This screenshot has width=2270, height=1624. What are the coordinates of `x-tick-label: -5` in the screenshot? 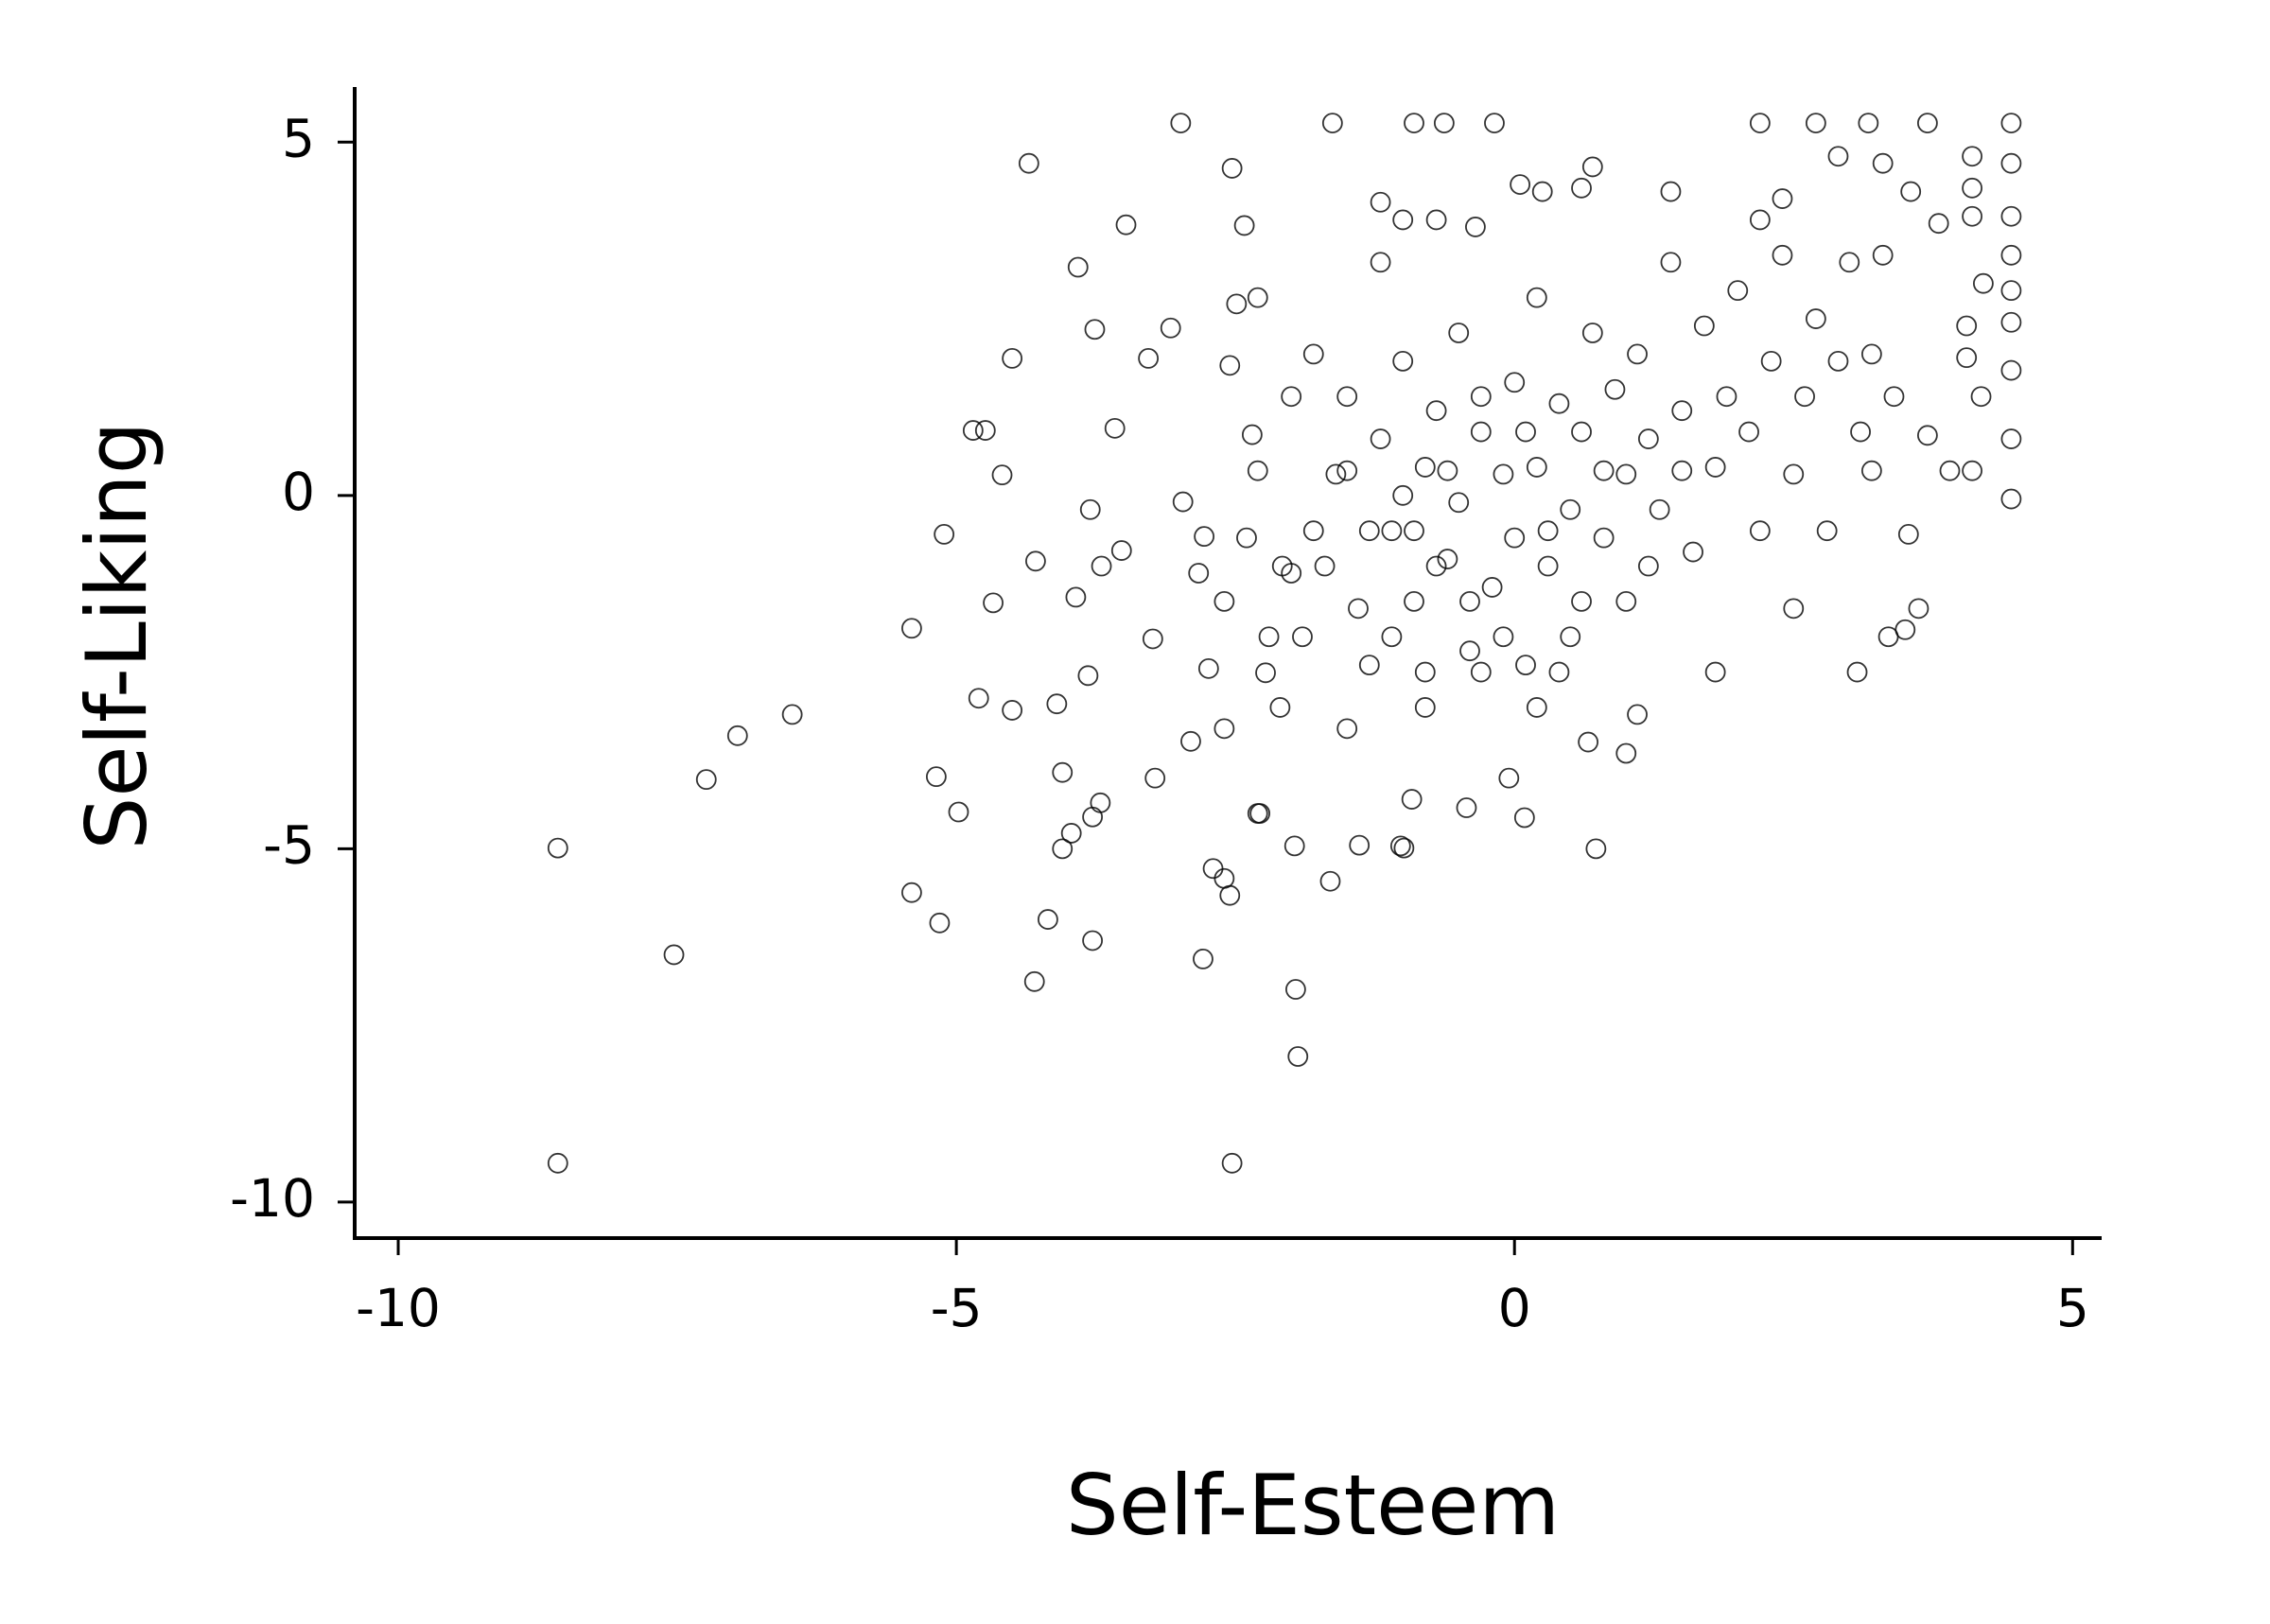 It's located at (957, 1308).